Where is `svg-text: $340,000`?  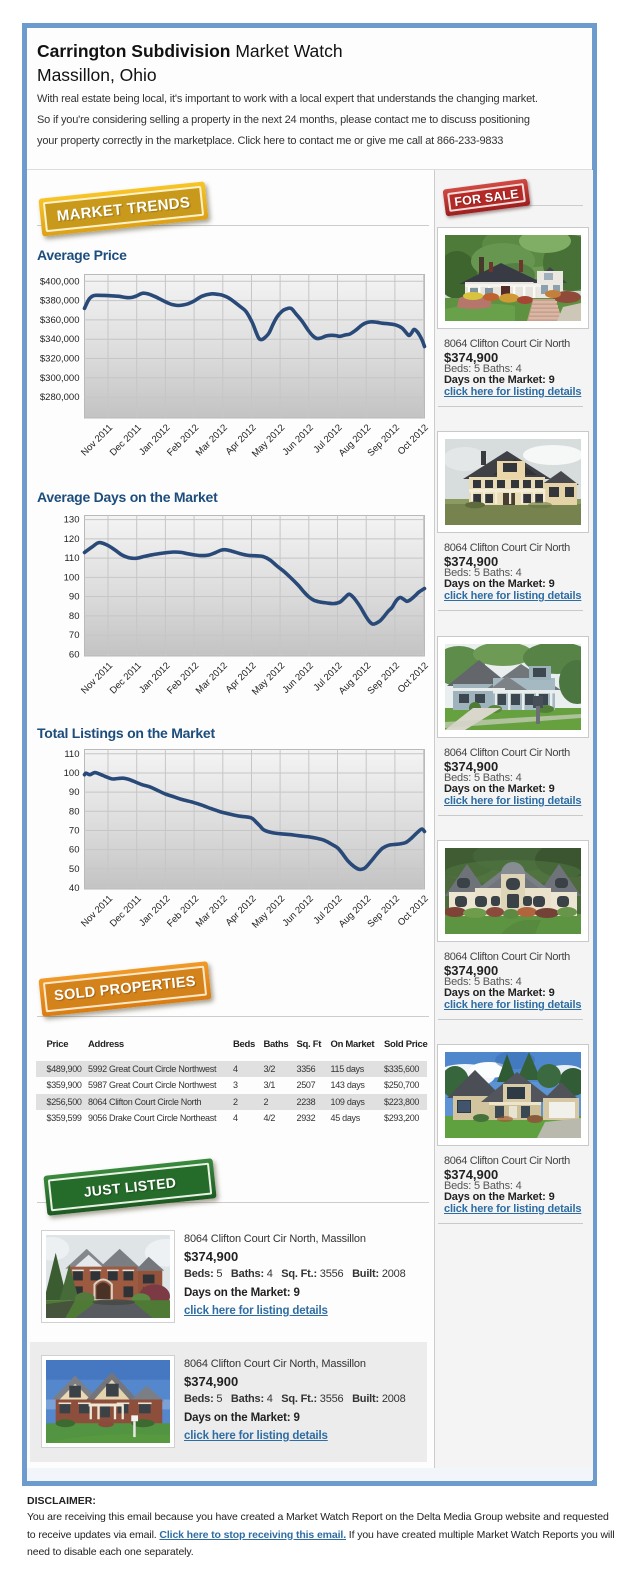 svg-text: $340,000 is located at coordinates (60, 339).